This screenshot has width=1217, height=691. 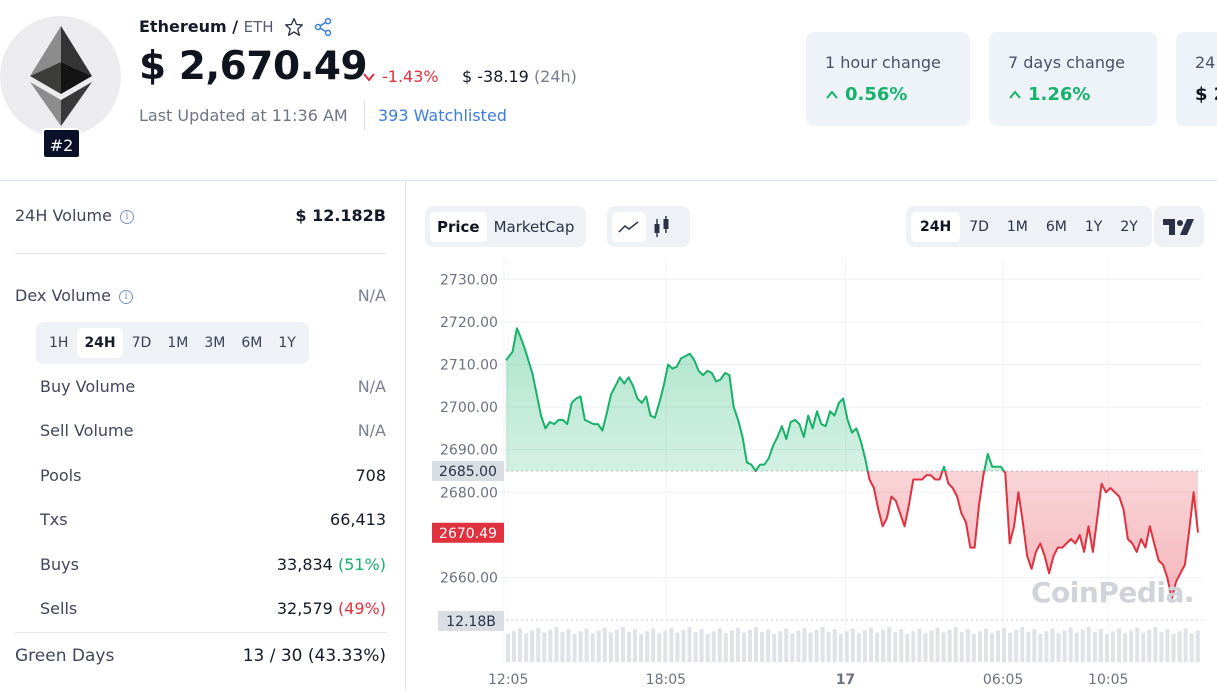 What do you see at coordinates (178, 343) in the screenshot?
I see `range-tab-1m: 1M` at bounding box center [178, 343].